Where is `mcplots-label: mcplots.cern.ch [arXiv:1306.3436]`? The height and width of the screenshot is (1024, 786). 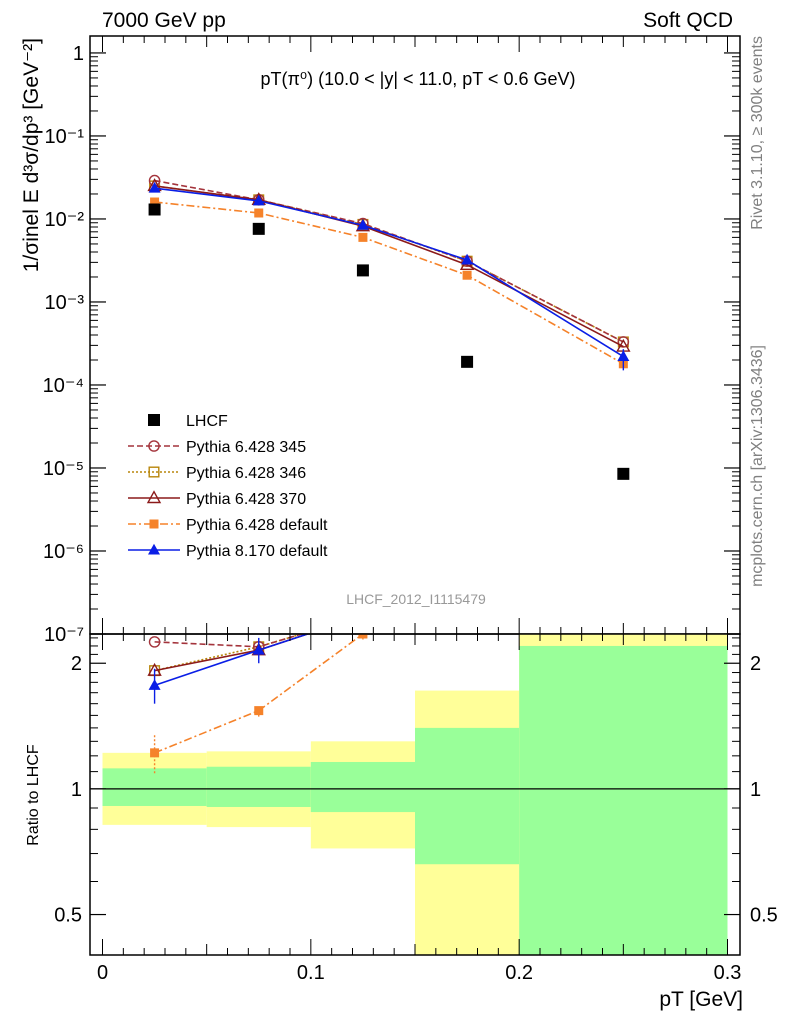
mcplots-label: mcplots.cern.ch [arXiv:1306.3436] is located at coordinates (757, 466).